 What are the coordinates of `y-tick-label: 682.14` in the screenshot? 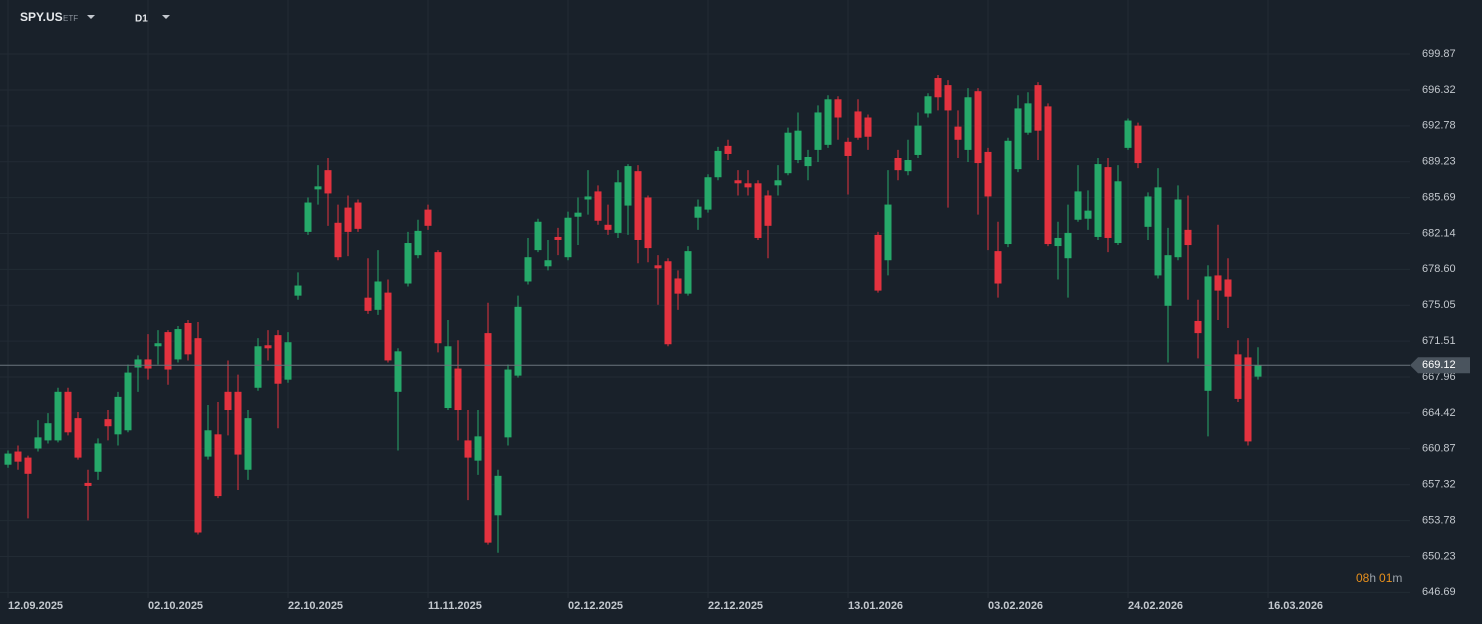 It's located at (1439, 233).